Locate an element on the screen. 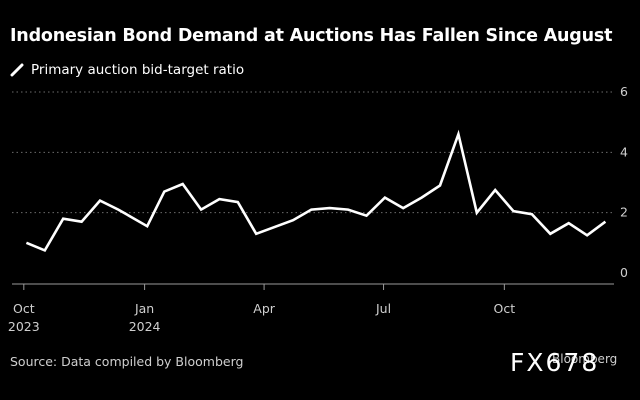 This screenshot has width=640, height=400. x-axis: Oct 2023 Jan 2024 Apr Jul Oct is located at coordinates (261, 309).